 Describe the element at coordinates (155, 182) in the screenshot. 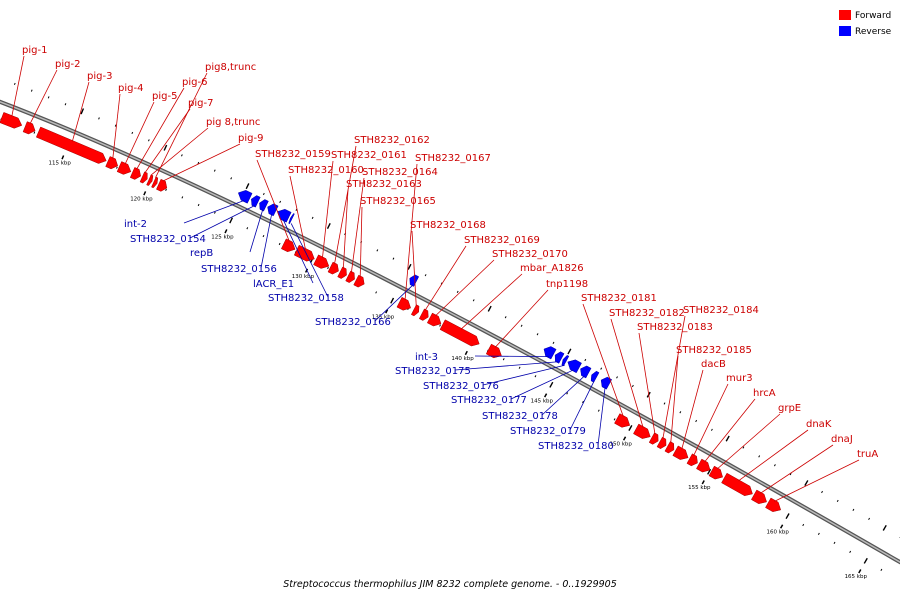

I see `forward-gene-pig8-trunc` at that location.